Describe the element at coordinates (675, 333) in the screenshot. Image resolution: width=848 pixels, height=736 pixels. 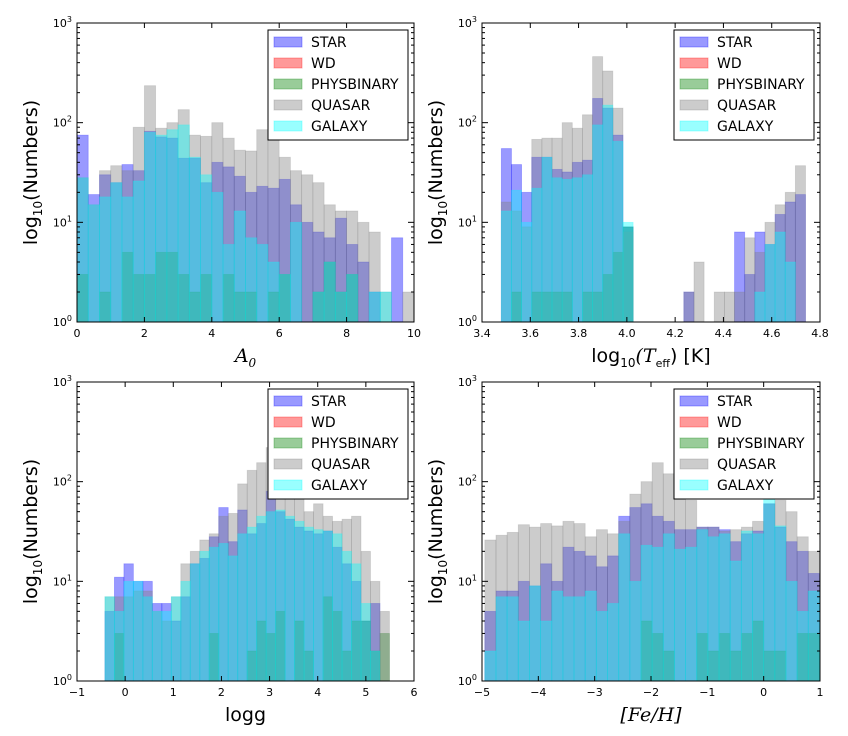
I see `x-tick-label: 4.2` at that location.